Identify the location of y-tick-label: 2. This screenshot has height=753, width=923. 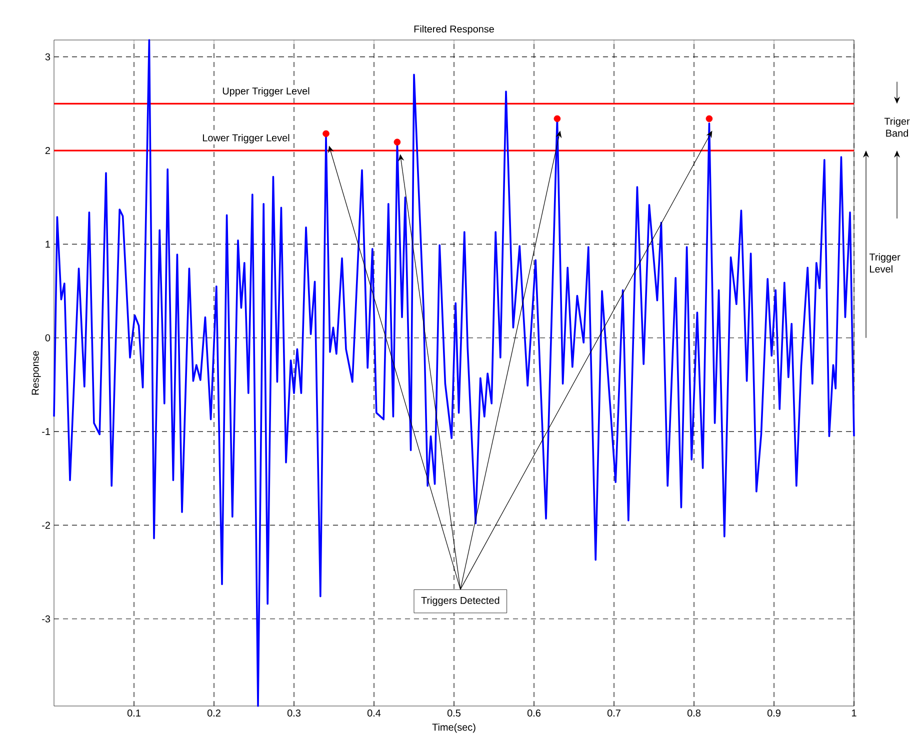
(47, 150).